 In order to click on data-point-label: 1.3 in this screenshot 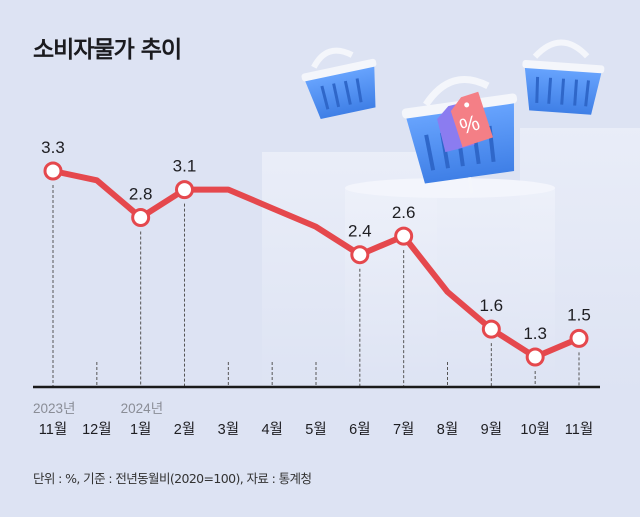, I will do `click(535, 333)`.